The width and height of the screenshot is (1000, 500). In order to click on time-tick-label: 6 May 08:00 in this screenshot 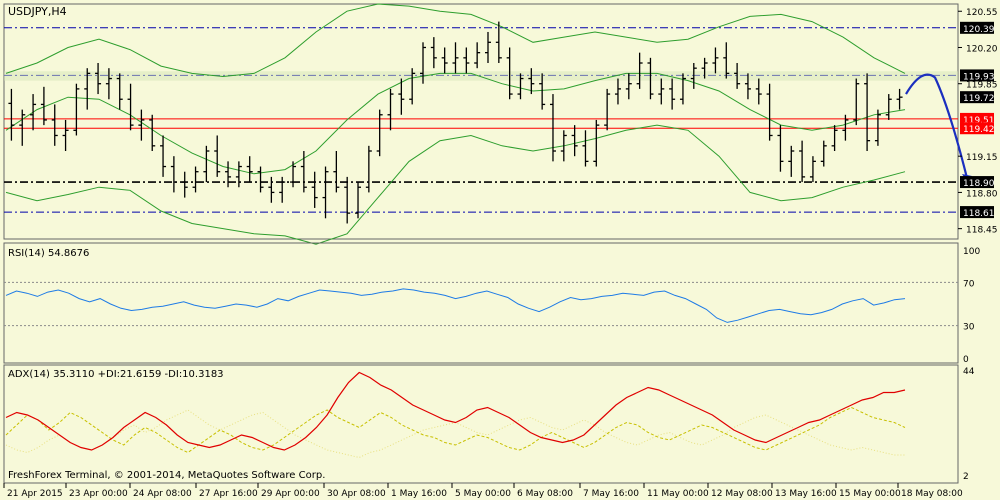, I will do `click(545, 494)`.